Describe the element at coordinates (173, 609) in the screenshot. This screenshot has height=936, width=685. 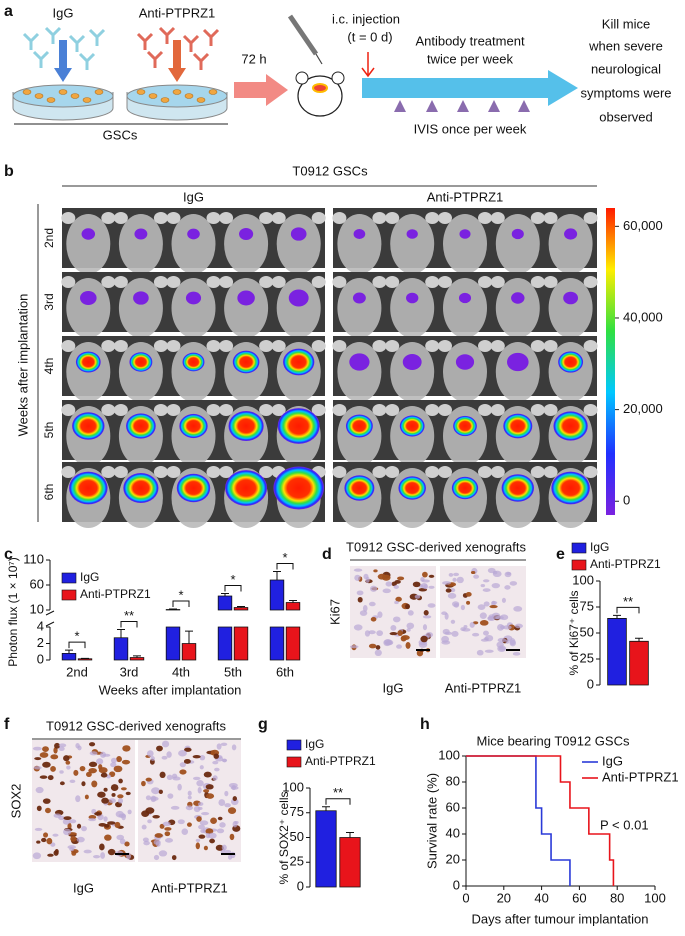
I see `error-bar` at that location.